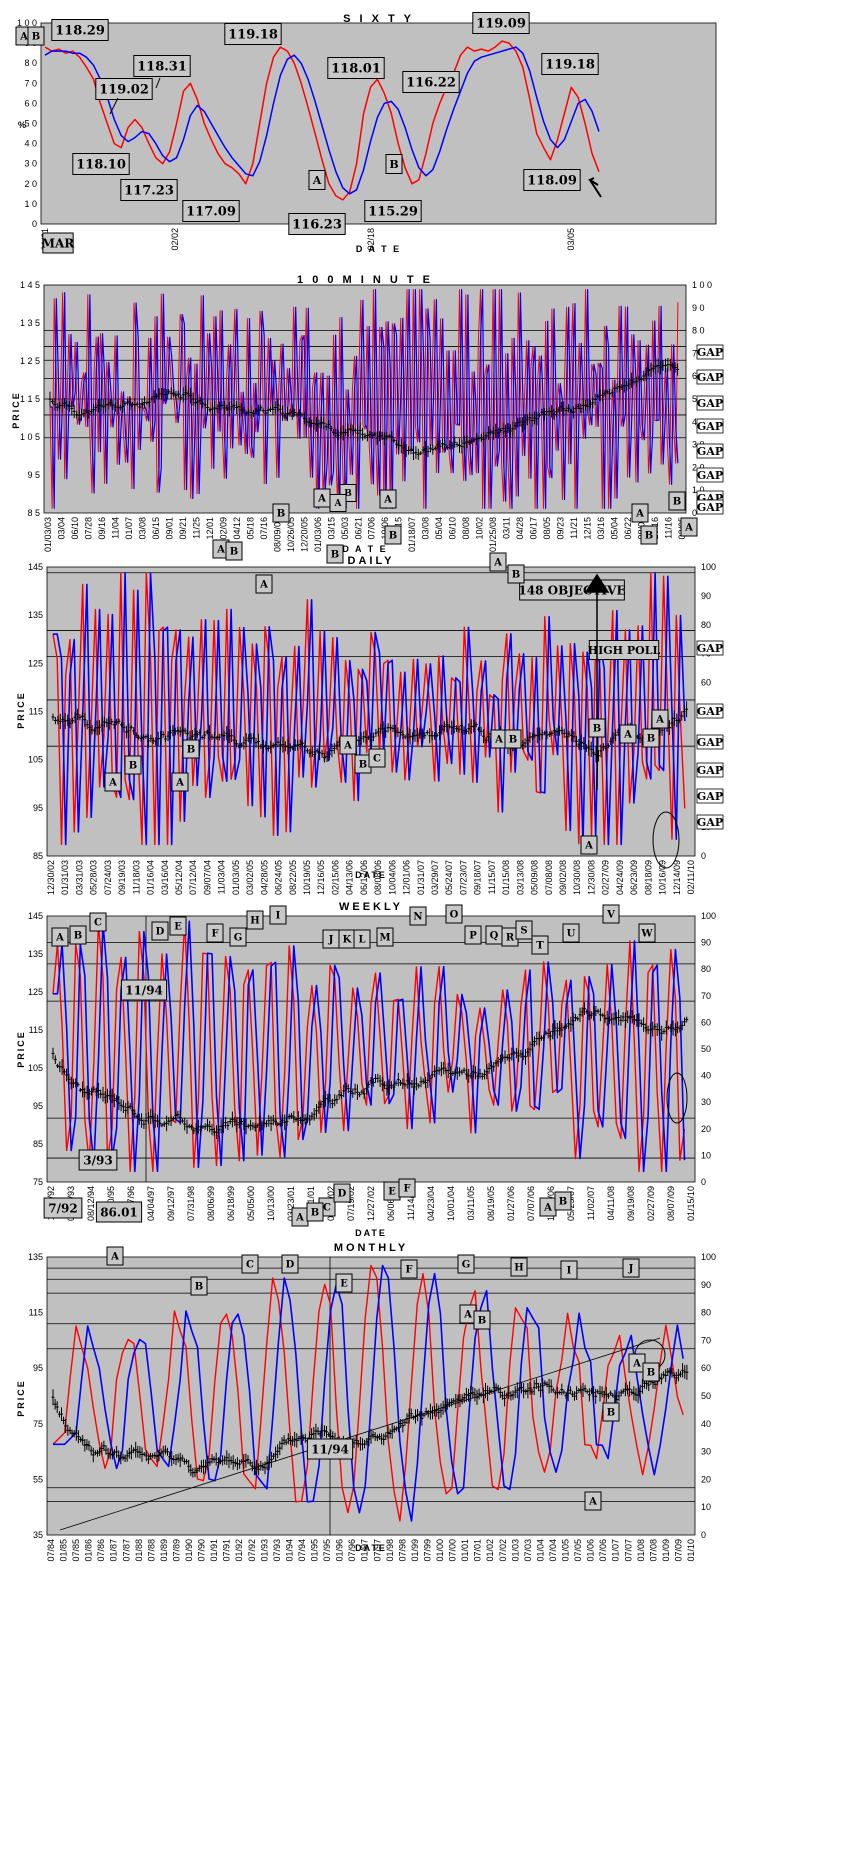 The height and width of the screenshot is (1853, 849). I want to click on x-tick-label: 04/28/05, so click(264, 877).